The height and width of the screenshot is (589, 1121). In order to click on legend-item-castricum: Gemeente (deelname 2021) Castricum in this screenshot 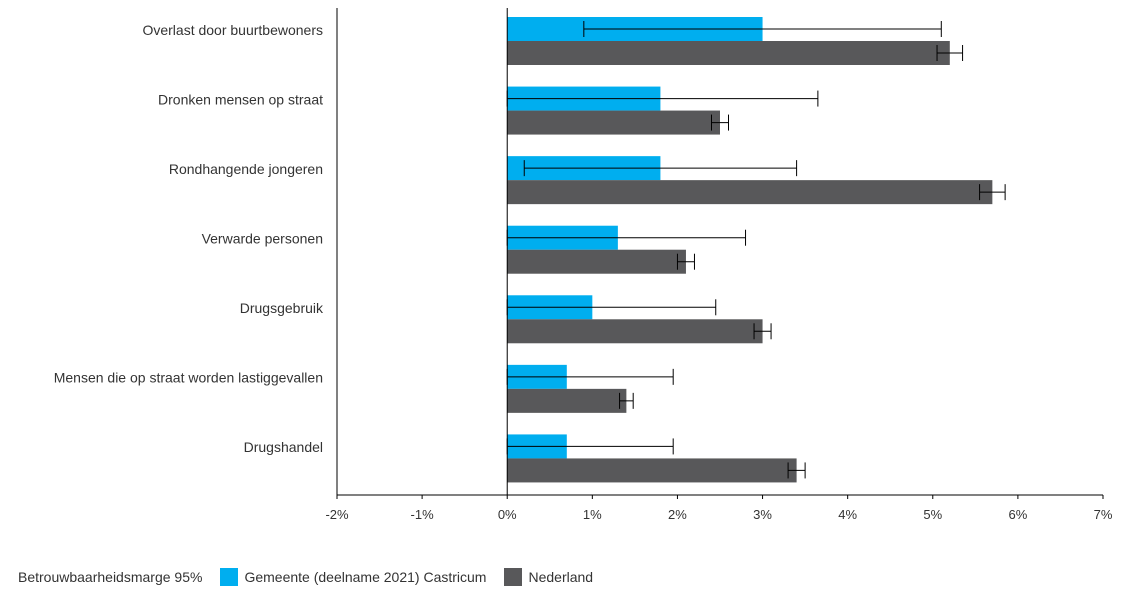, I will do `click(353, 577)`.